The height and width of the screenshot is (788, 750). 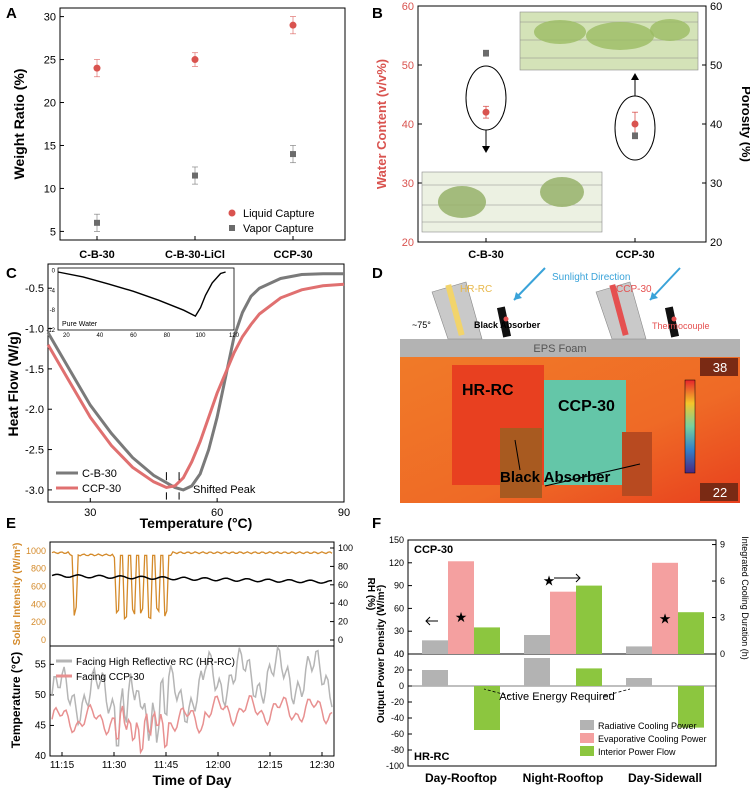 I want to click on panel-c-frame, so click(x=196, y=383).